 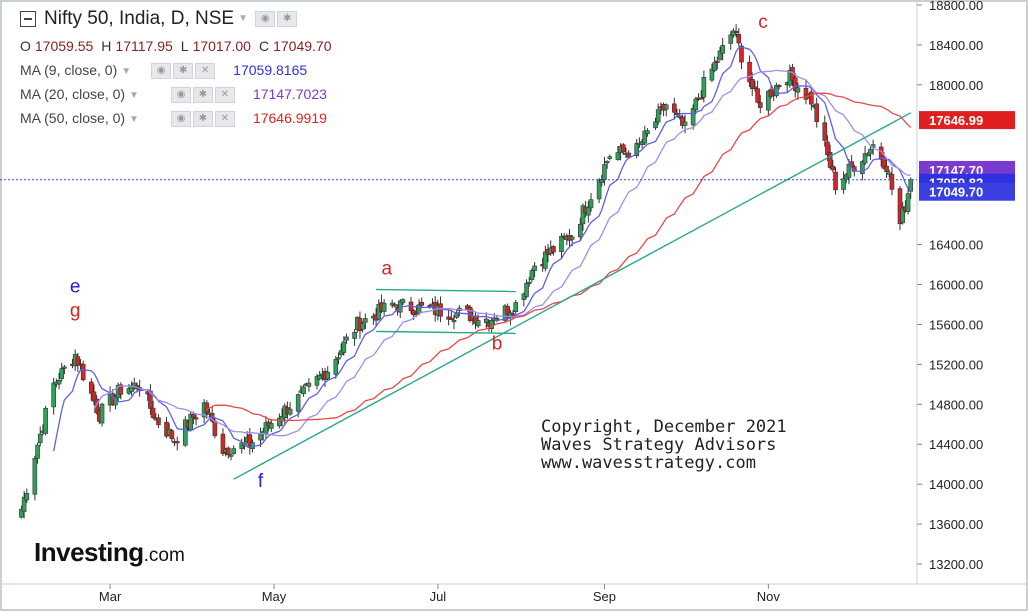 What do you see at coordinates (184, 46) in the screenshot?
I see `ohlc-key-l: L` at bounding box center [184, 46].